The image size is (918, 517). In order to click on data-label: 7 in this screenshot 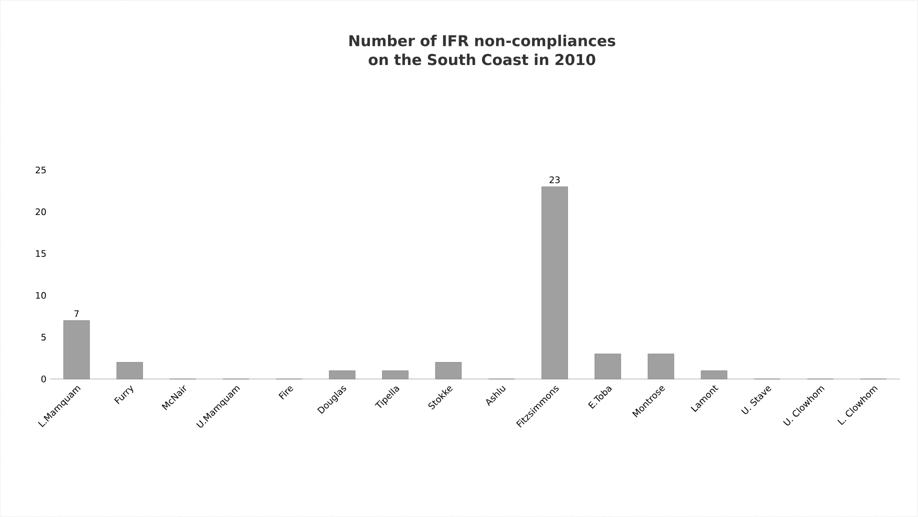, I will do `click(76, 313)`.